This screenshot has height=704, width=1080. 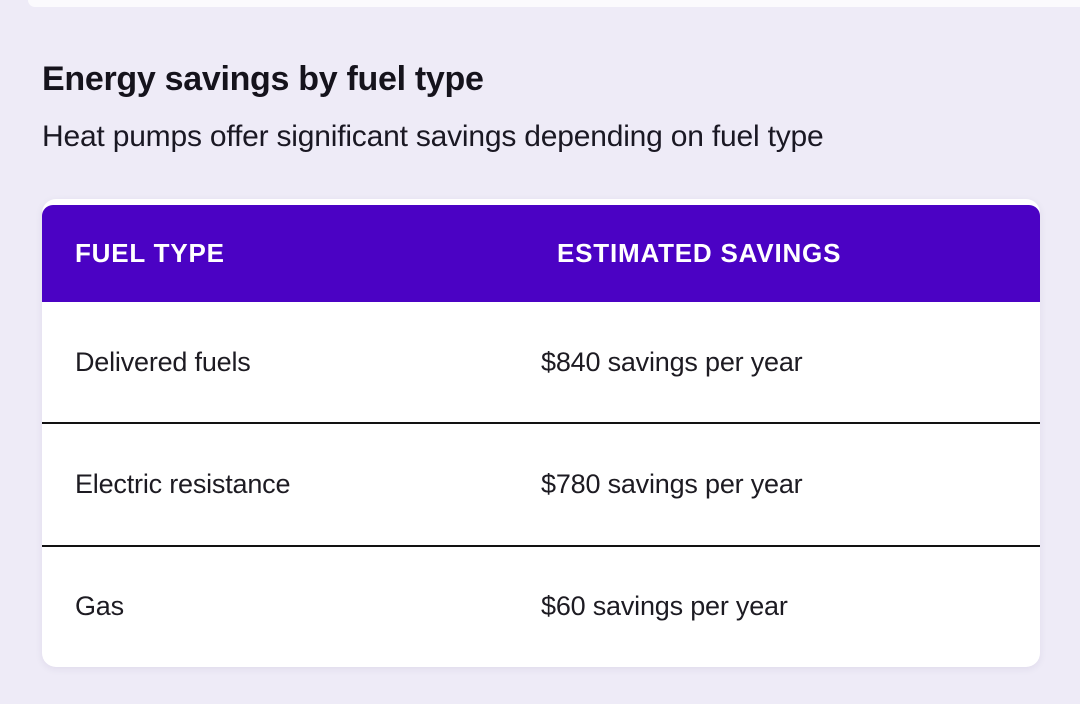 What do you see at coordinates (554, 3) in the screenshot?
I see `cropped-card-edge` at bounding box center [554, 3].